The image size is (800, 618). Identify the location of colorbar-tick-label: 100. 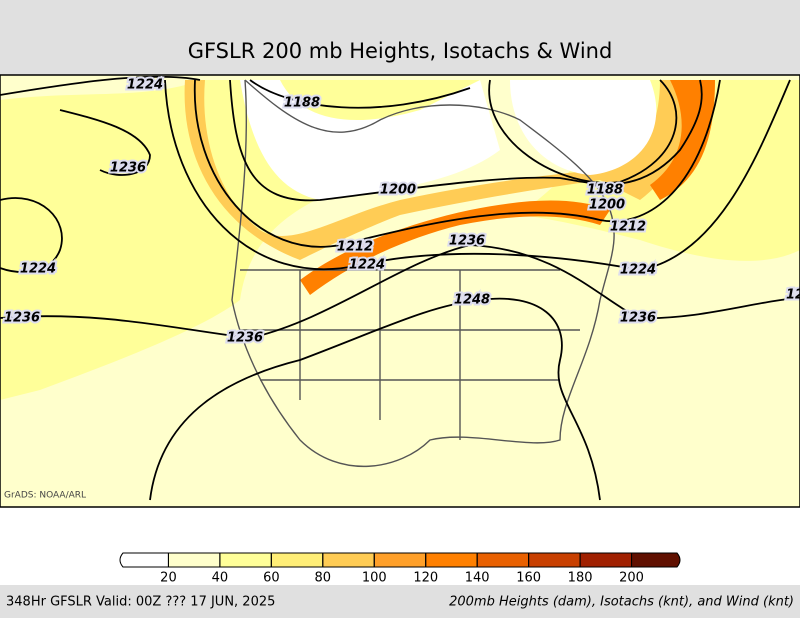
(374, 578).